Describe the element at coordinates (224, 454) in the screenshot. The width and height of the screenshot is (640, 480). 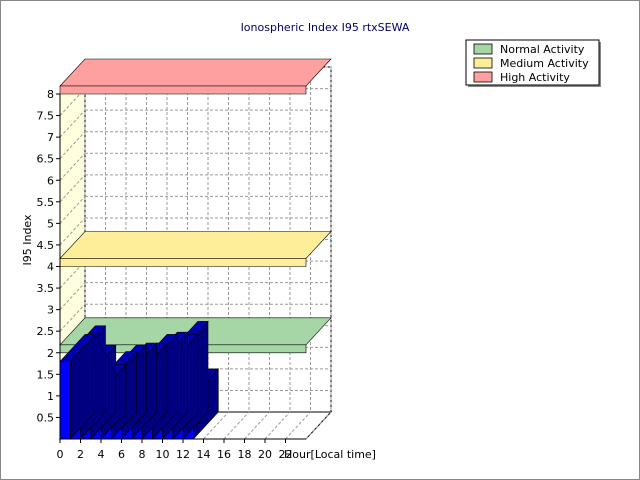
I see `x-tick-label: 16` at that location.